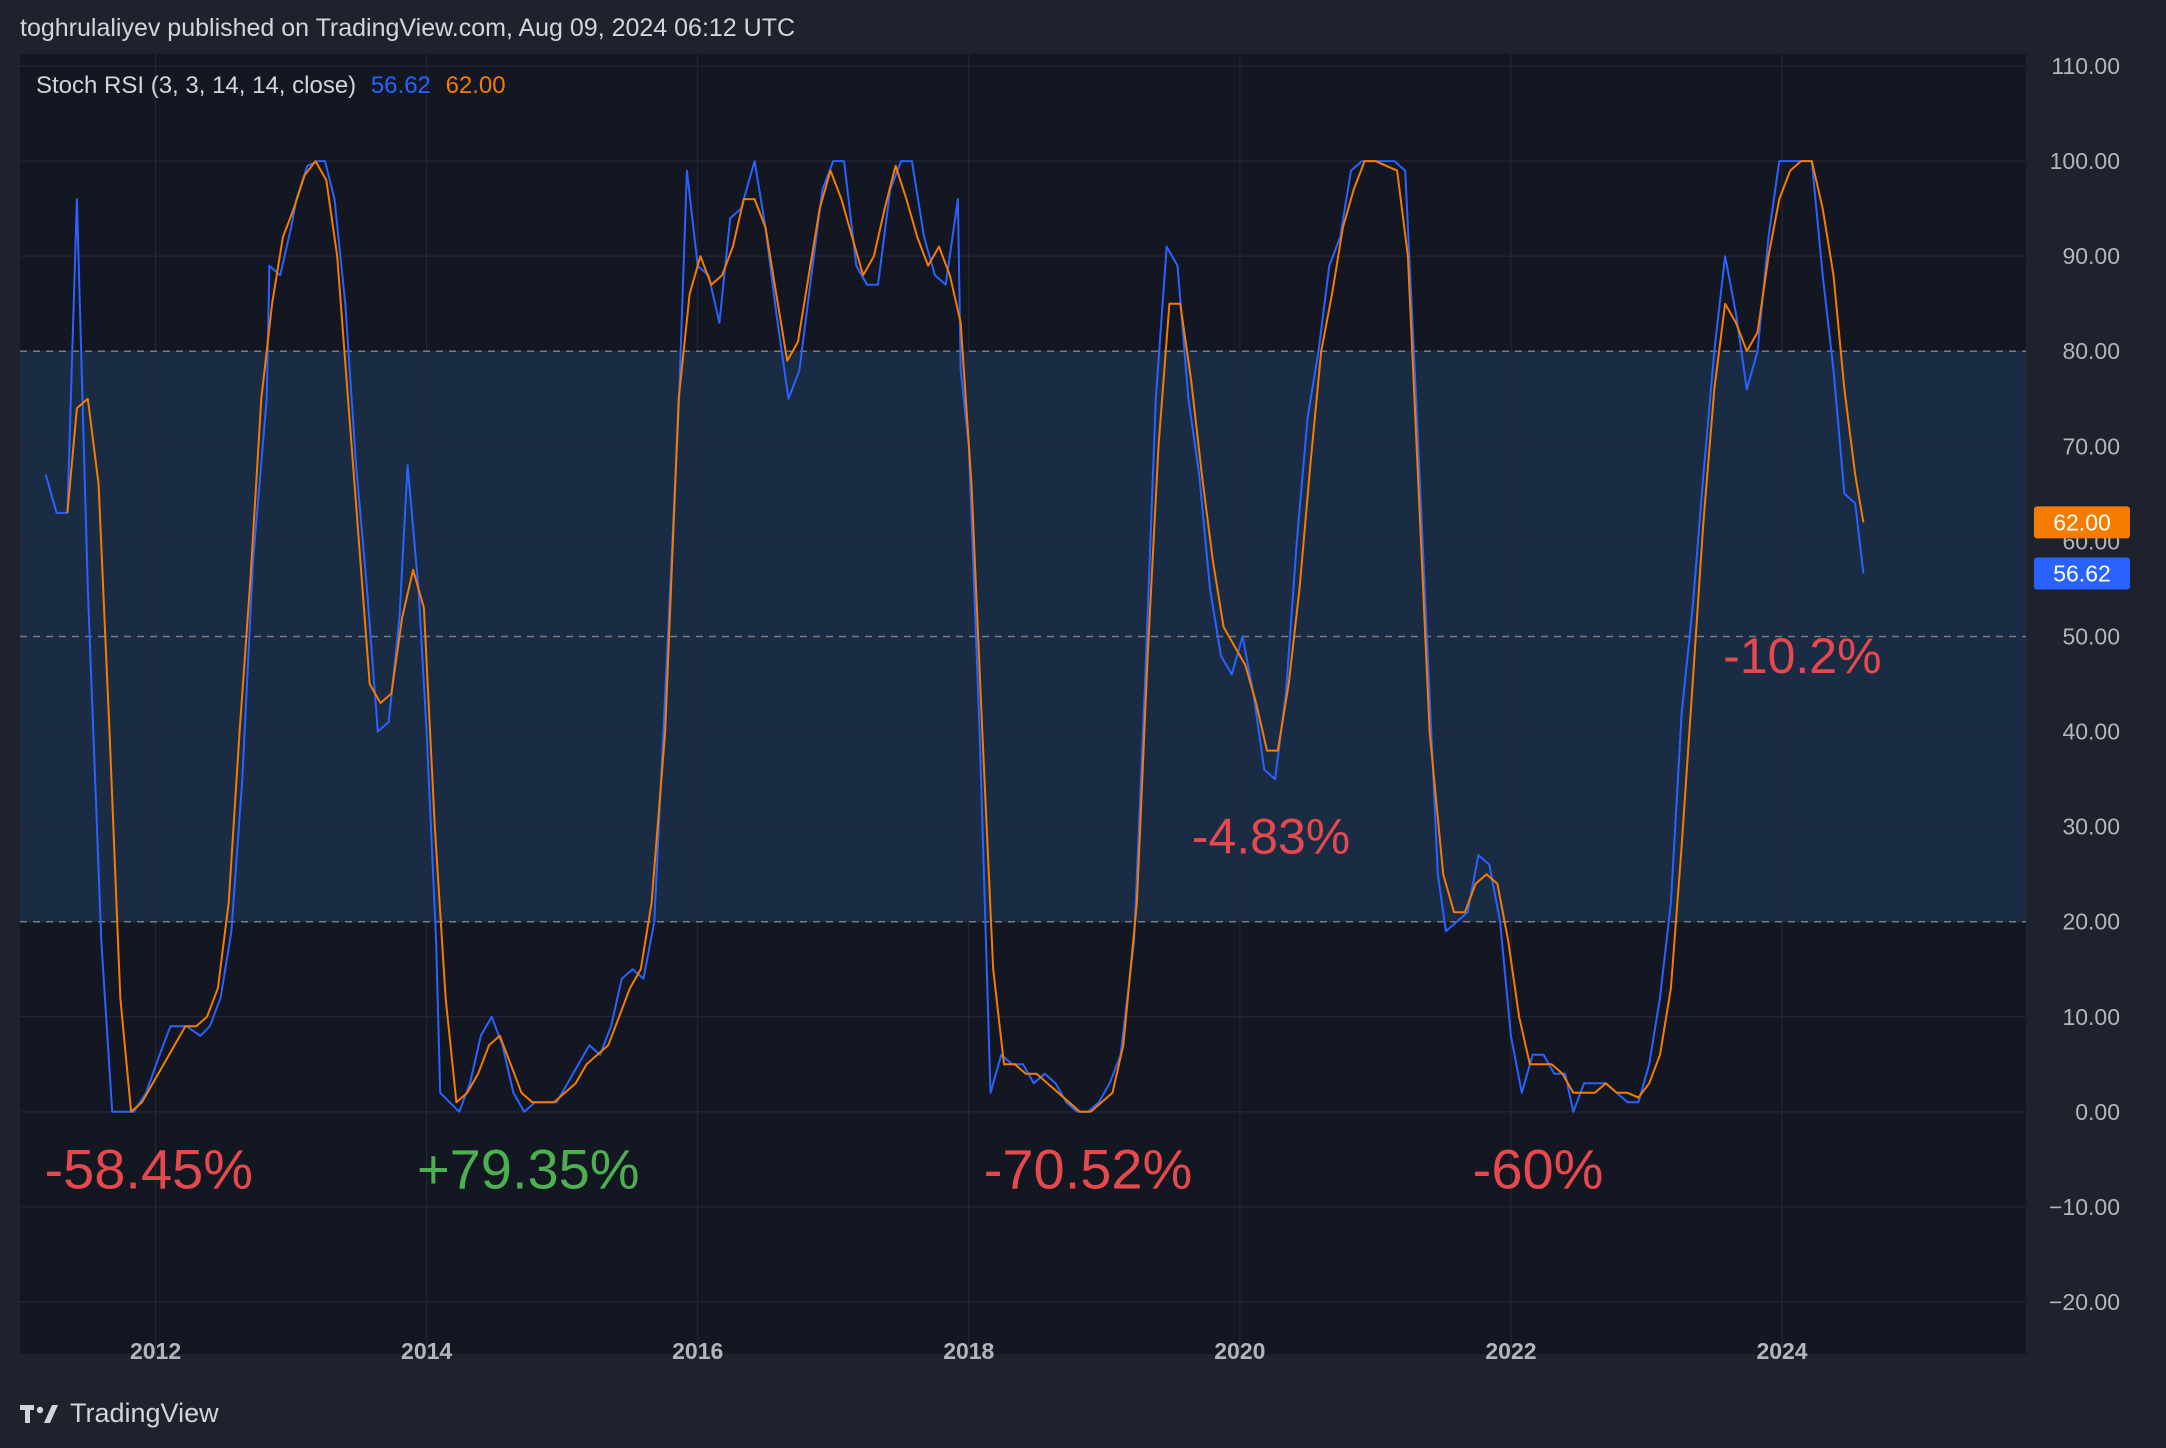 This screenshot has width=2166, height=1448. I want to click on y-tick-label: 50.00, so click(2091, 636).